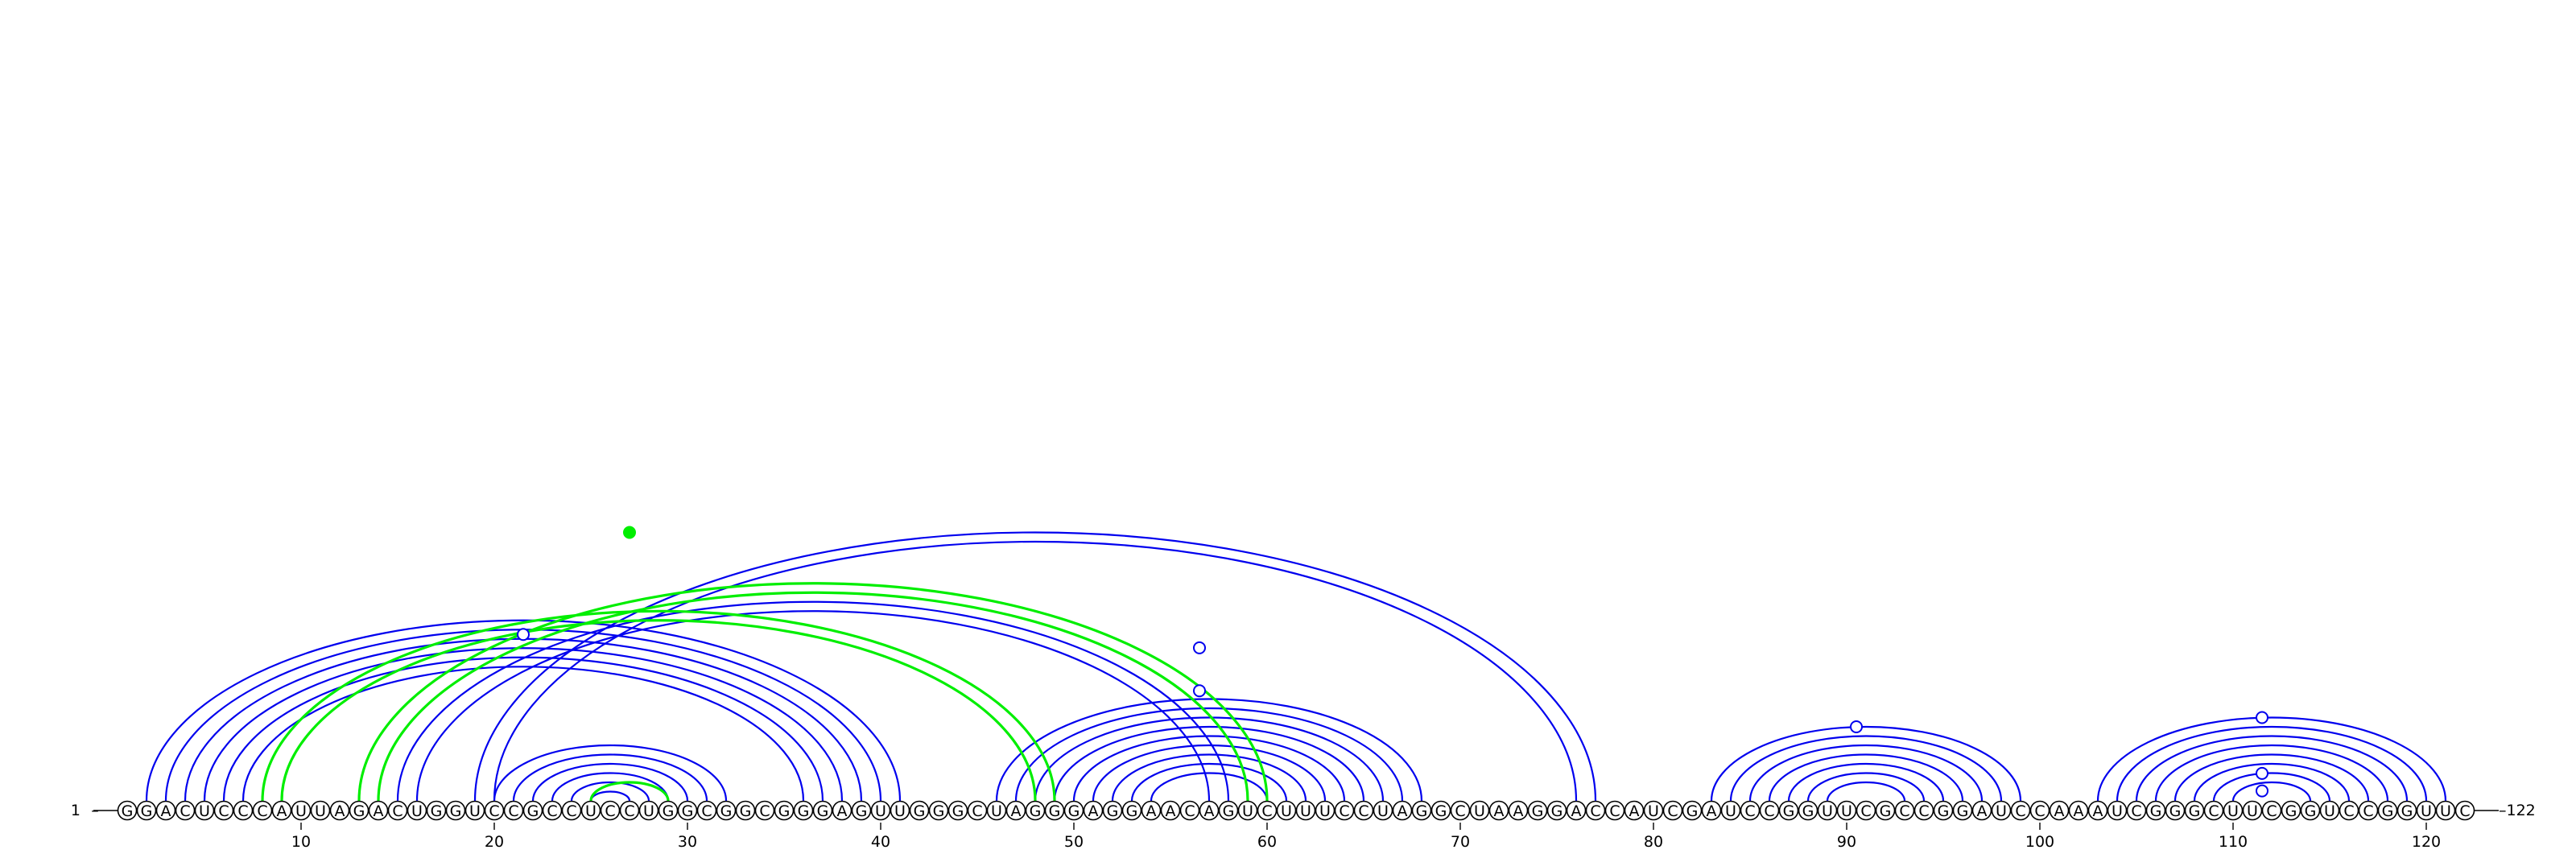  What do you see at coordinates (1366, 837) in the screenshot?
I see `tick-layer: 10 20 30 40 50 60 70 80 90 100 110 120` at bounding box center [1366, 837].